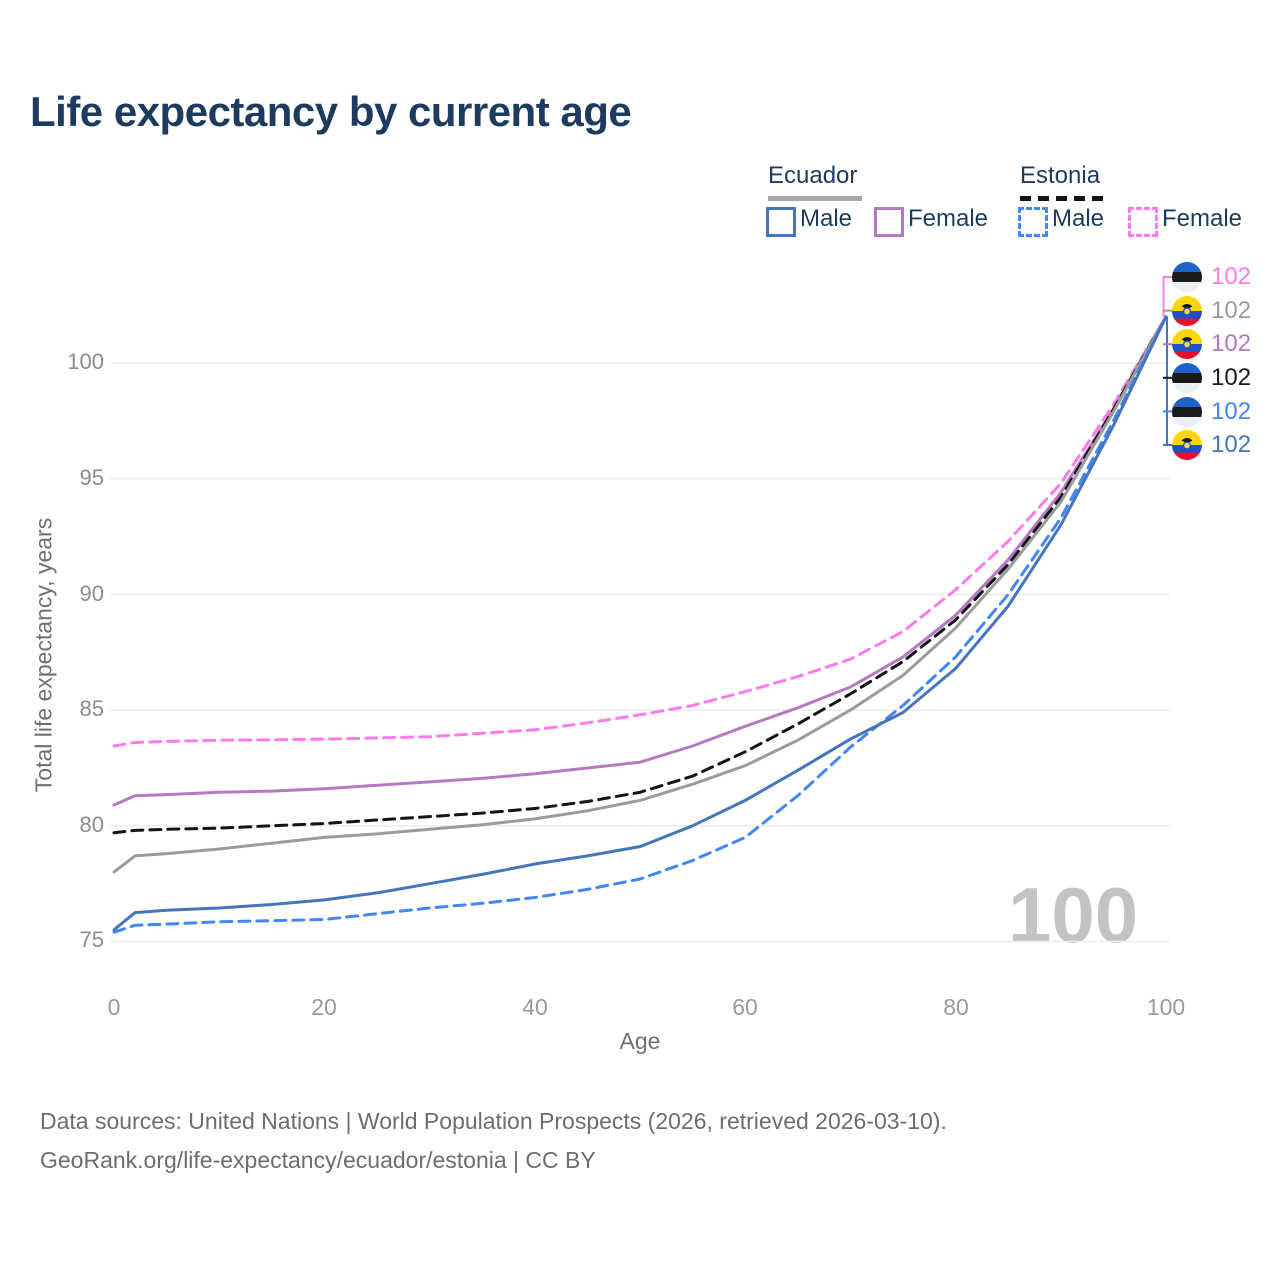  I want to click on y-tick-75: 75, so click(91, 939).